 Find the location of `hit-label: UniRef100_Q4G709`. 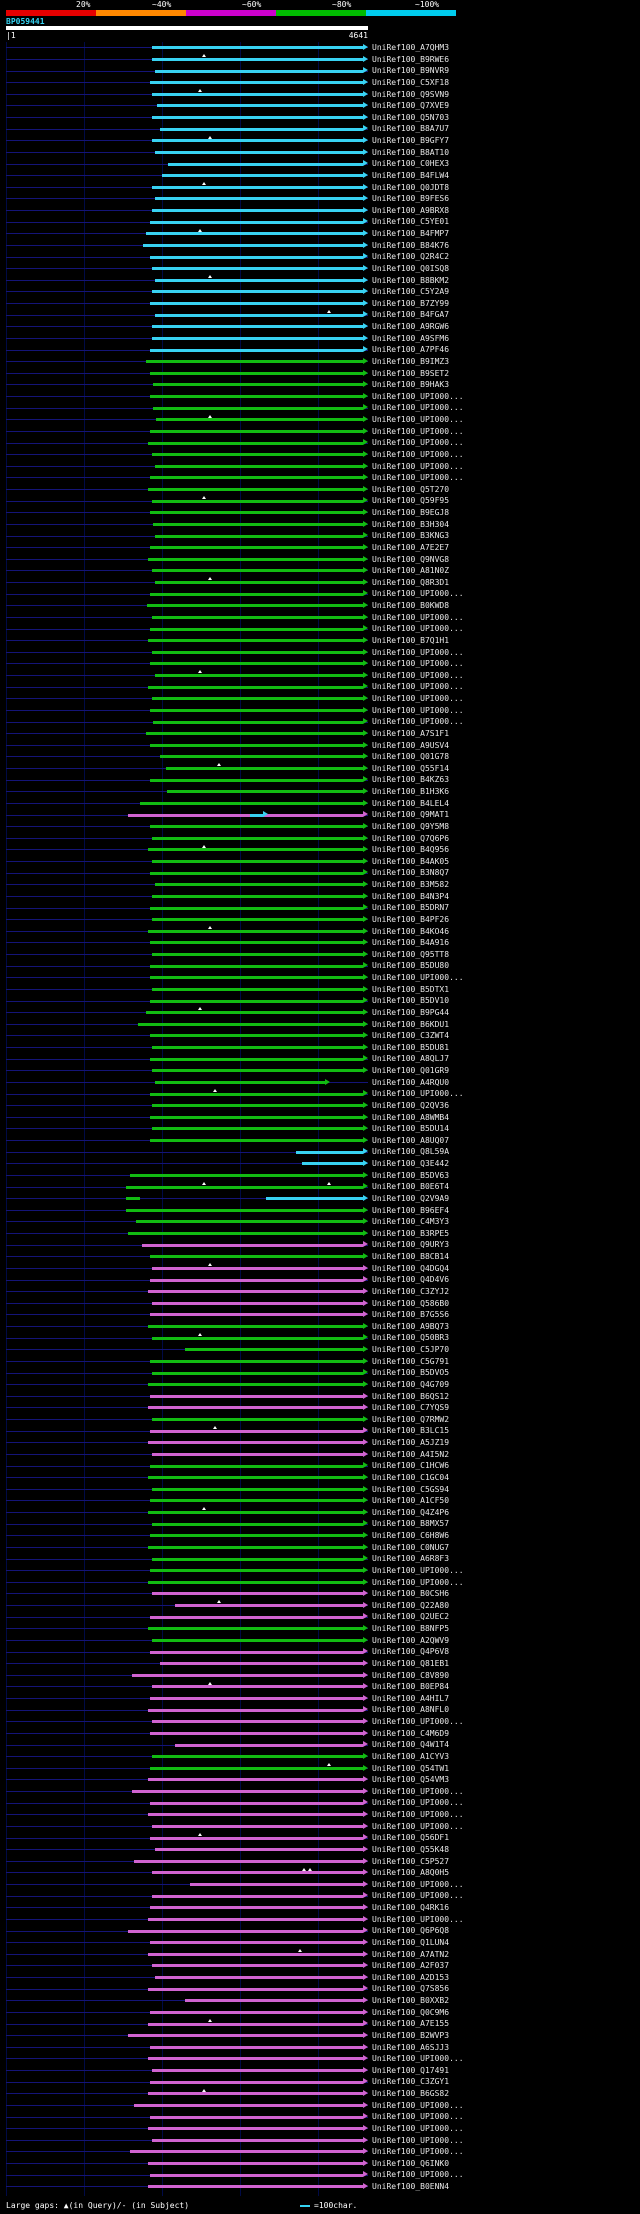

hit-label: UniRef100_Q4G709 is located at coordinates (411, 1384).